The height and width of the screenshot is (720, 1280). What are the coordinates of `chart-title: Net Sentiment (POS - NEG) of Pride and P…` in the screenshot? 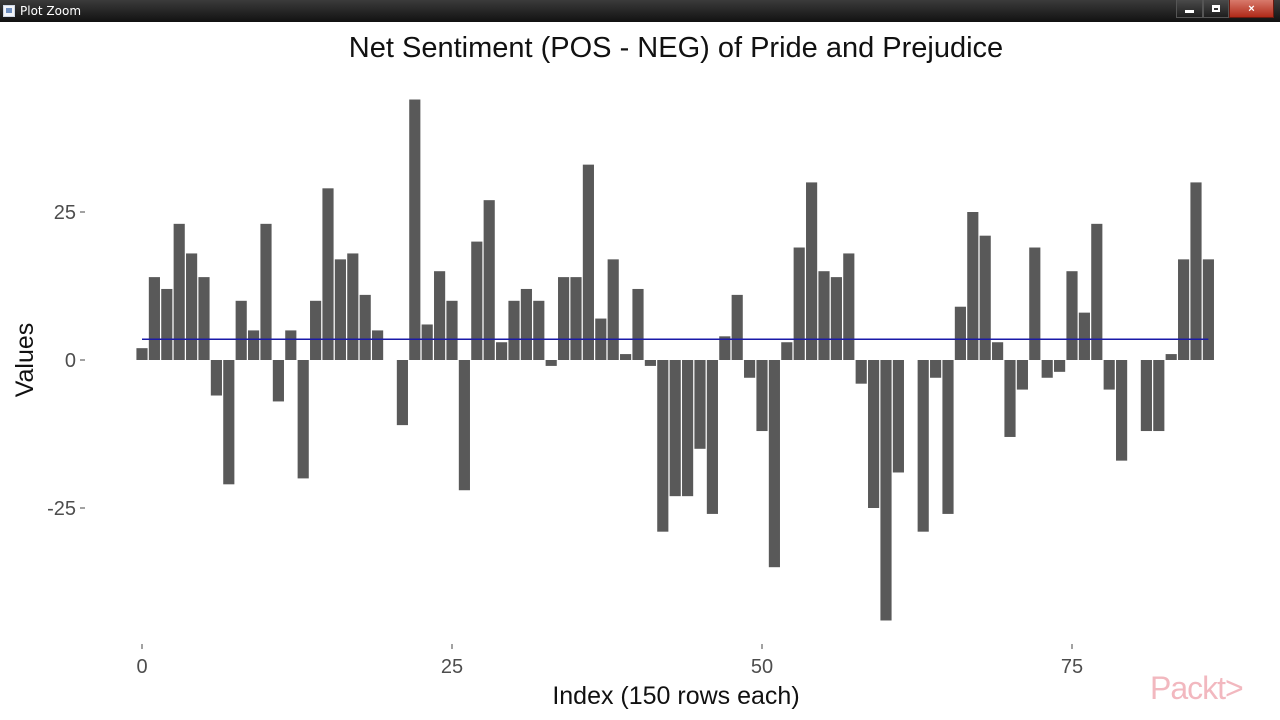 It's located at (676, 48).